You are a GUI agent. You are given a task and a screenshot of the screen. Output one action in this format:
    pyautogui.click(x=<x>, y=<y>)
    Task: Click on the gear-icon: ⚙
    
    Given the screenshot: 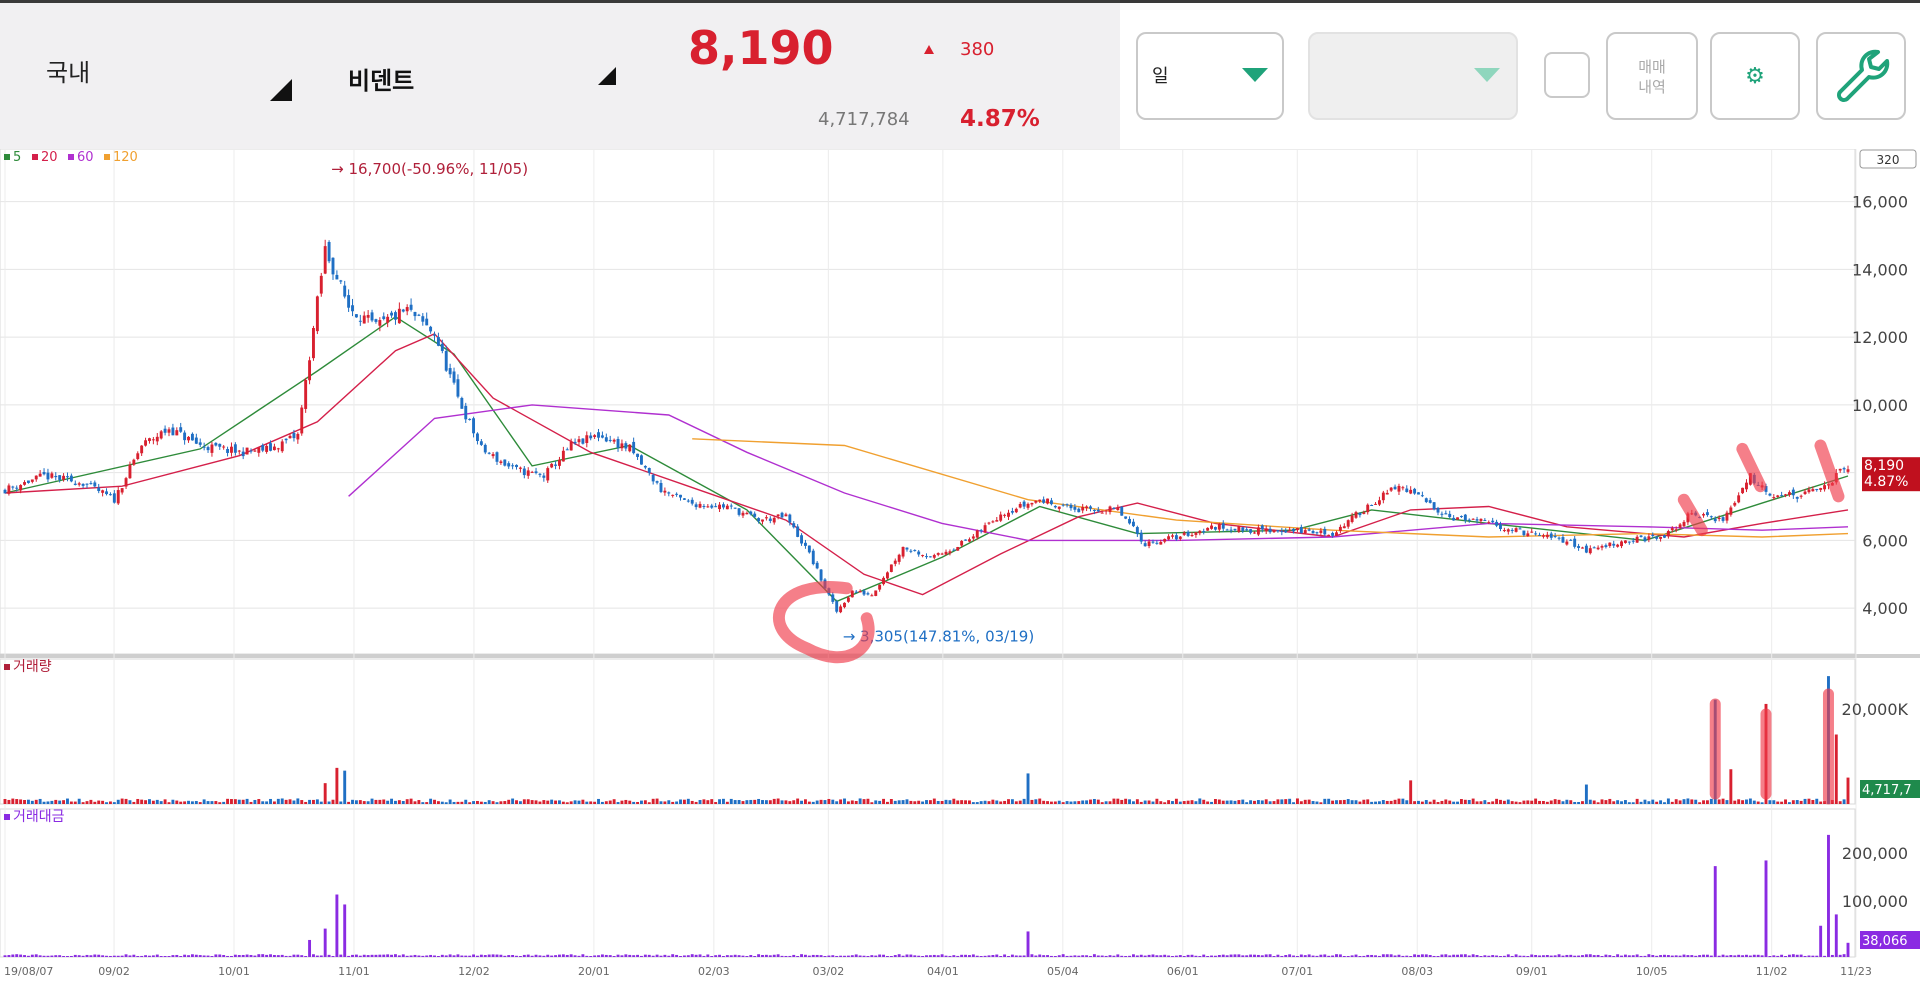 What is the action you would take?
    pyautogui.click(x=1755, y=76)
    